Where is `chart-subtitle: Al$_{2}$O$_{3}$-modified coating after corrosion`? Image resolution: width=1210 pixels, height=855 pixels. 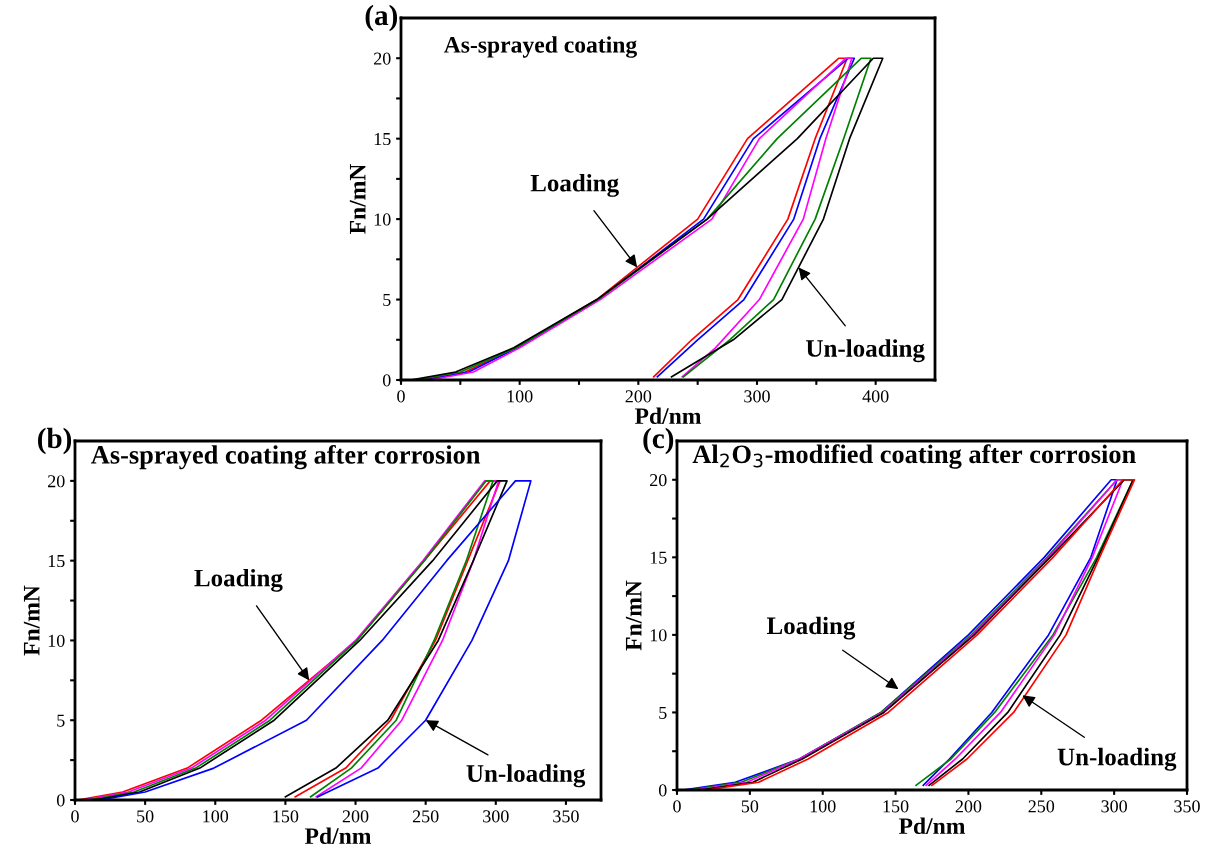
chart-subtitle: Al$_{2}$O$_{3}$-modified coating after corrosion is located at coordinates (914, 456).